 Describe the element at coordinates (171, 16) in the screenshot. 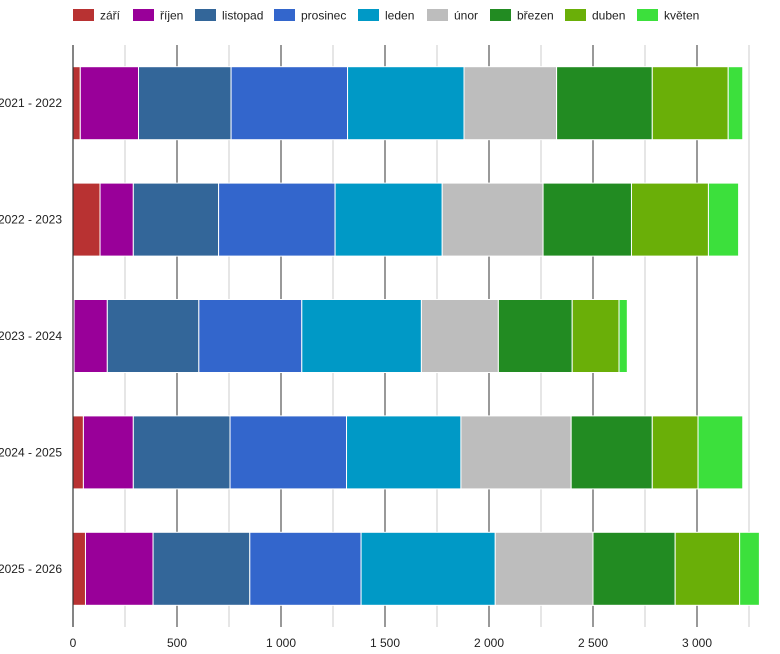

I see `legend-label: říjen` at that location.